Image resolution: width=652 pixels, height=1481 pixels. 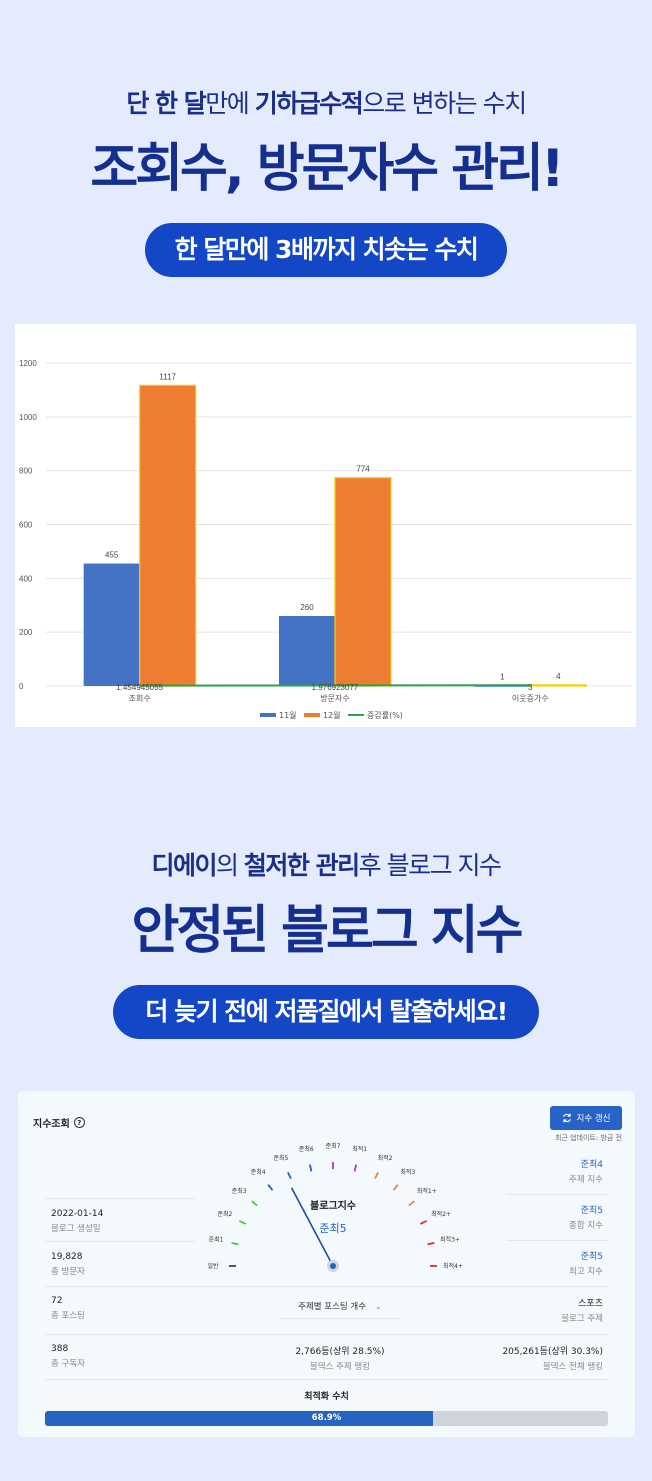 What do you see at coordinates (441, 1214) in the screenshot?
I see `gauge-level-label: 최적2+` at bounding box center [441, 1214].